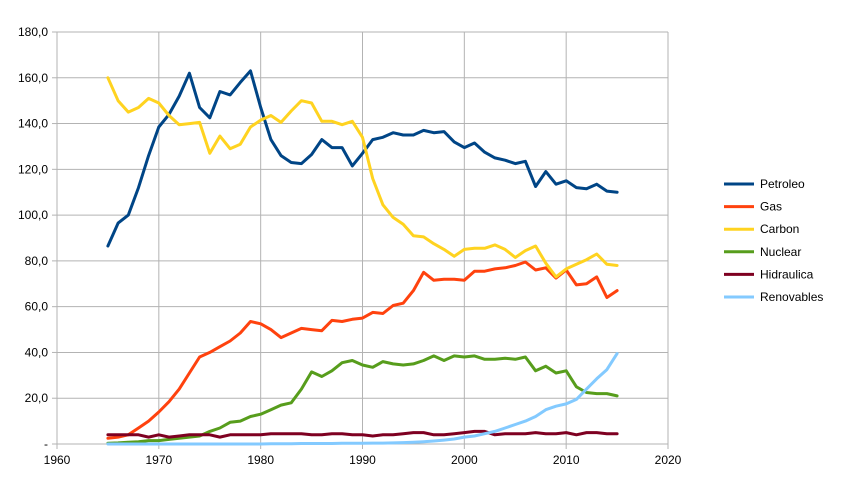 This screenshot has width=850, height=489. I want to click on y-tick-label: 100,0, so click(33, 215).